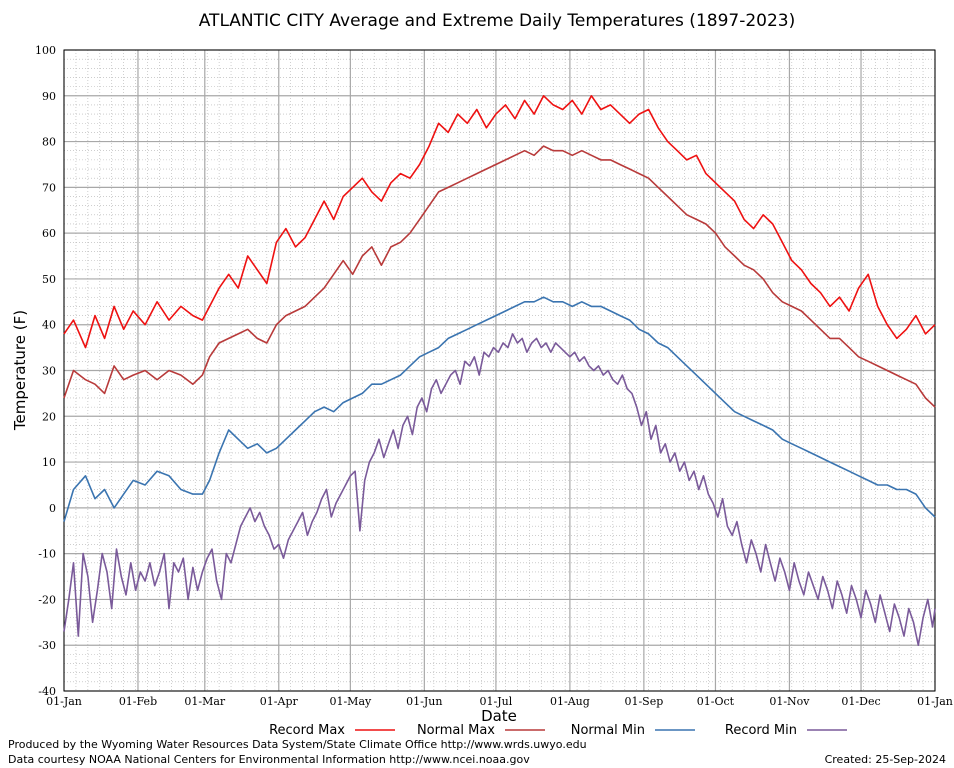  What do you see at coordinates (499, 716) in the screenshot?
I see `x-axis-label: Date` at bounding box center [499, 716].